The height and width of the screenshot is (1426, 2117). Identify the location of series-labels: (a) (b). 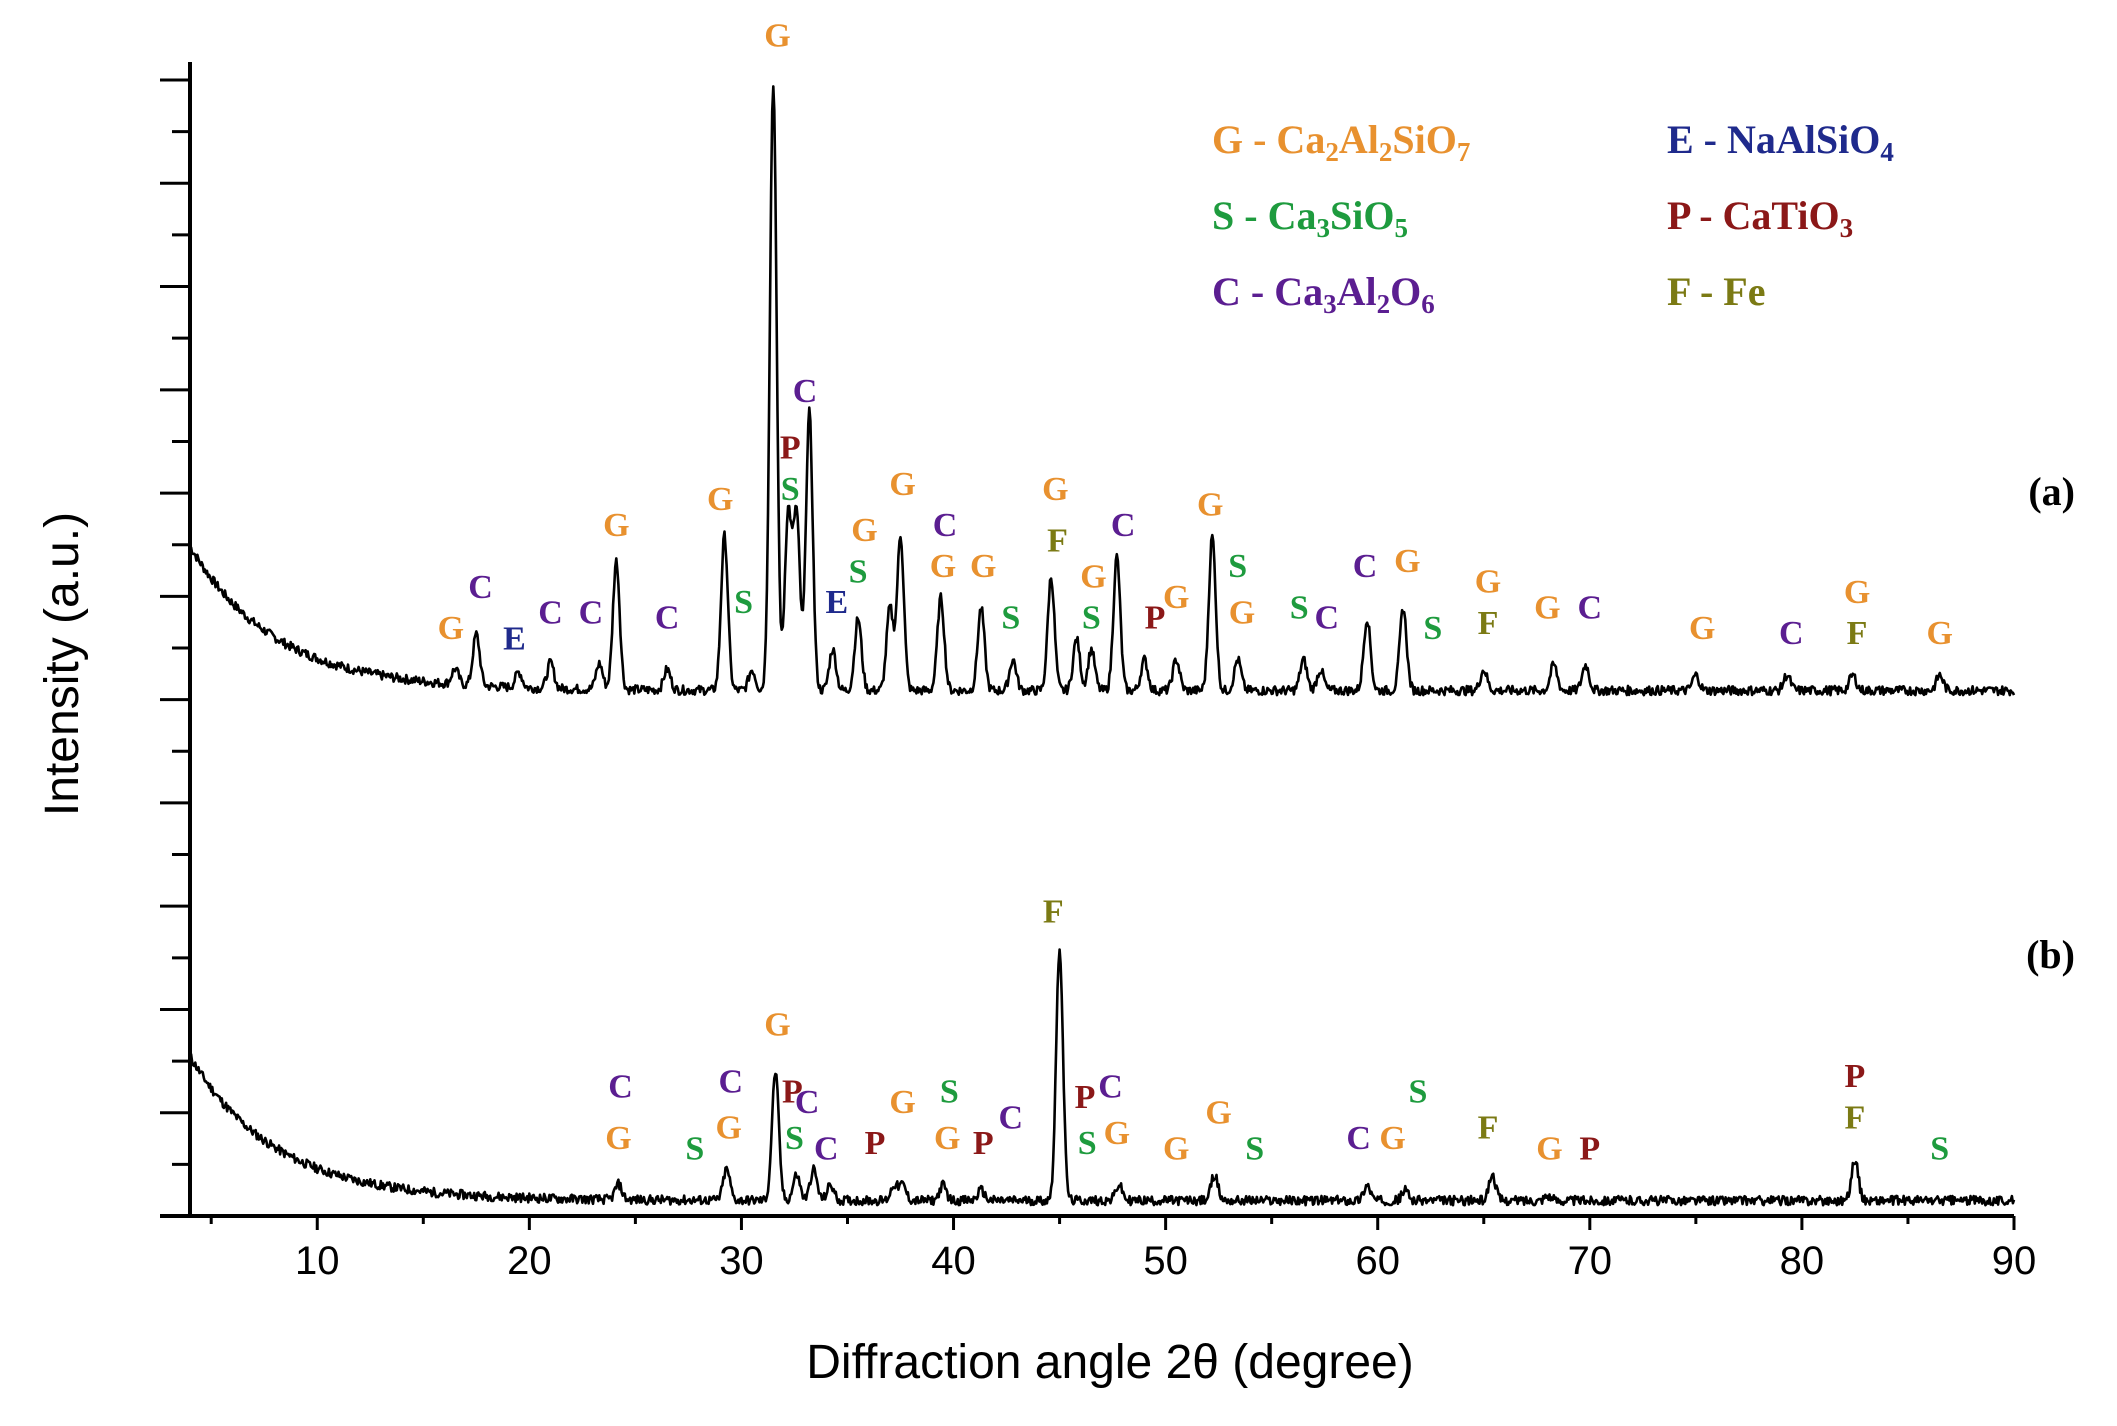
(2050, 723).